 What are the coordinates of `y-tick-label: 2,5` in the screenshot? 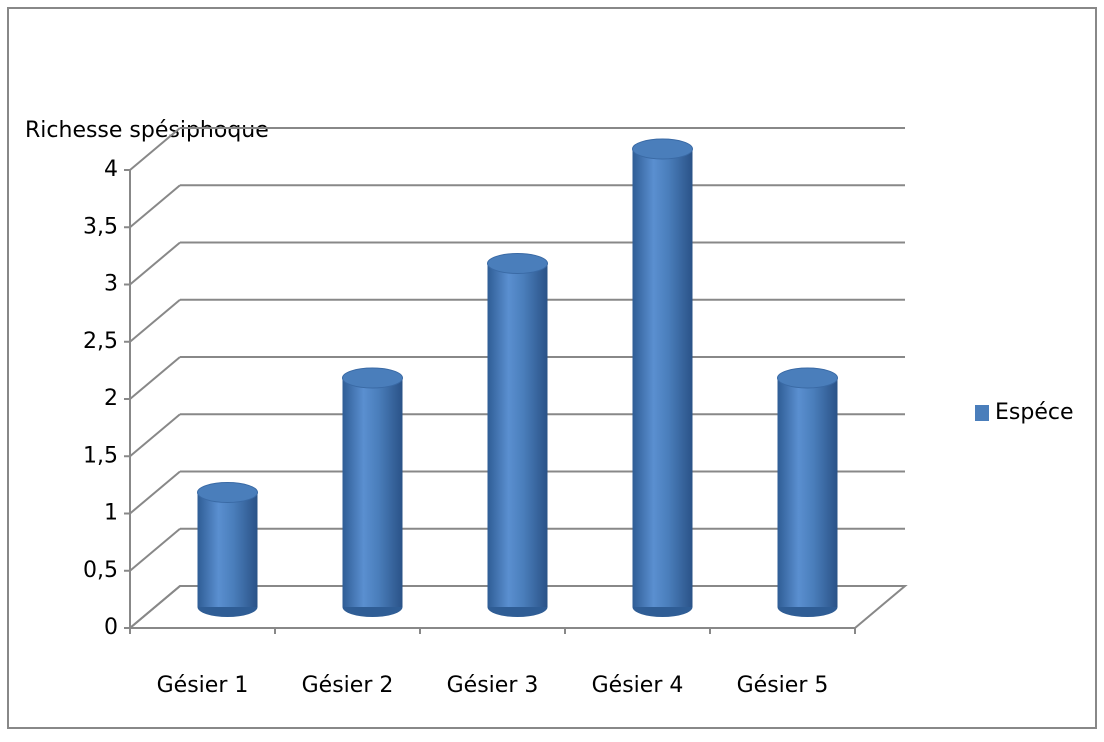 It's located at (100, 341).